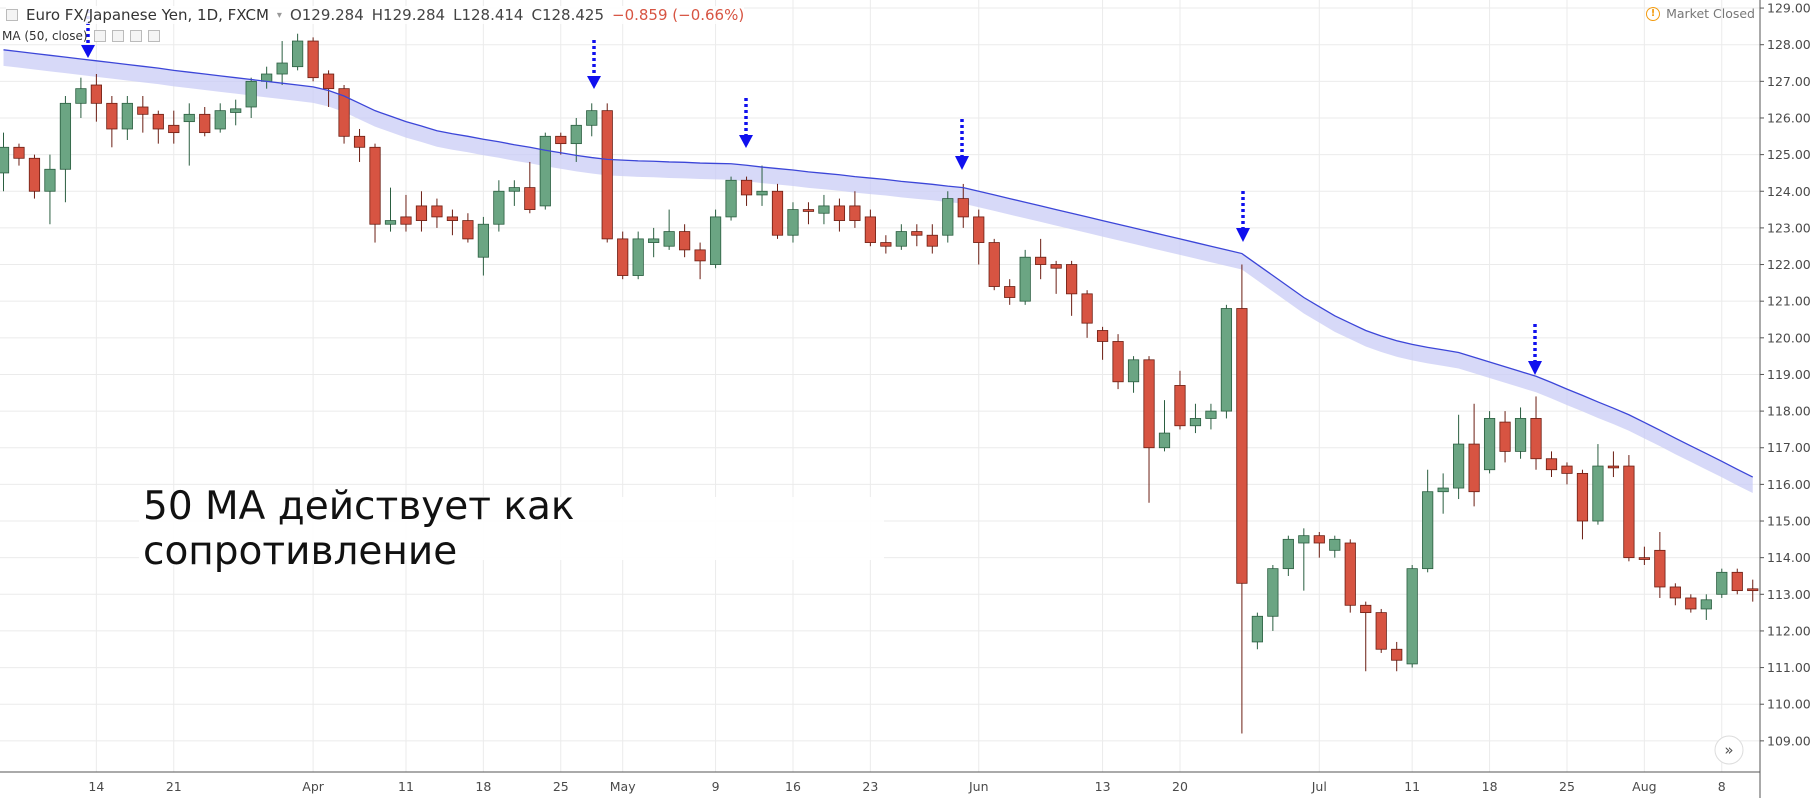 Image resolution: width=1811 pixels, height=798 pixels. Describe the element at coordinates (1789, 447) in the screenshot. I see `y-tick-label: 117.000` at that location.